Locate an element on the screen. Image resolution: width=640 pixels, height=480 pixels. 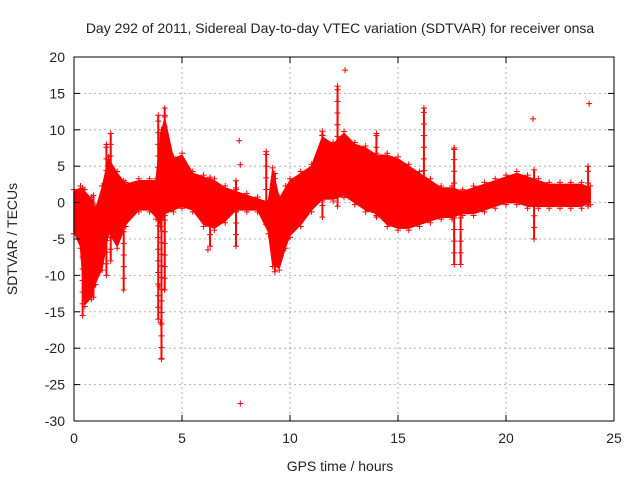
y-tick-label: -25 is located at coordinates (55, 385).